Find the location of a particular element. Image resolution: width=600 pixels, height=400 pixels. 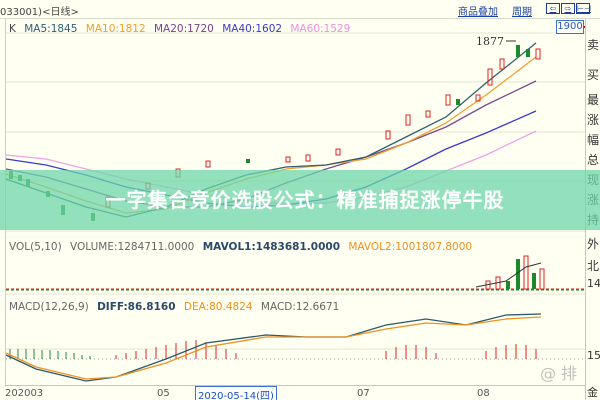

top-bar: 033001)<日线> 商品叠加 周期 ⇦ ⇨ ⊢⊣ is located at coordinates (300, 9).